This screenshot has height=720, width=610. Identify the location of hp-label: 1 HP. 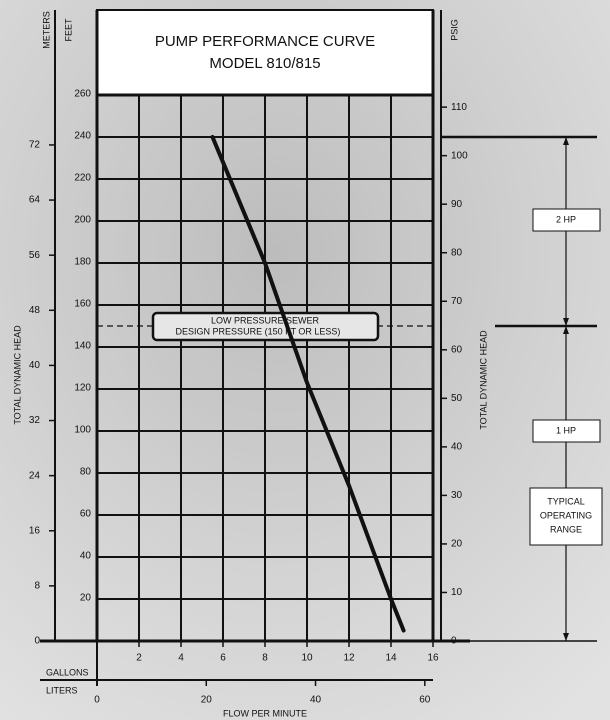
(566, 430).